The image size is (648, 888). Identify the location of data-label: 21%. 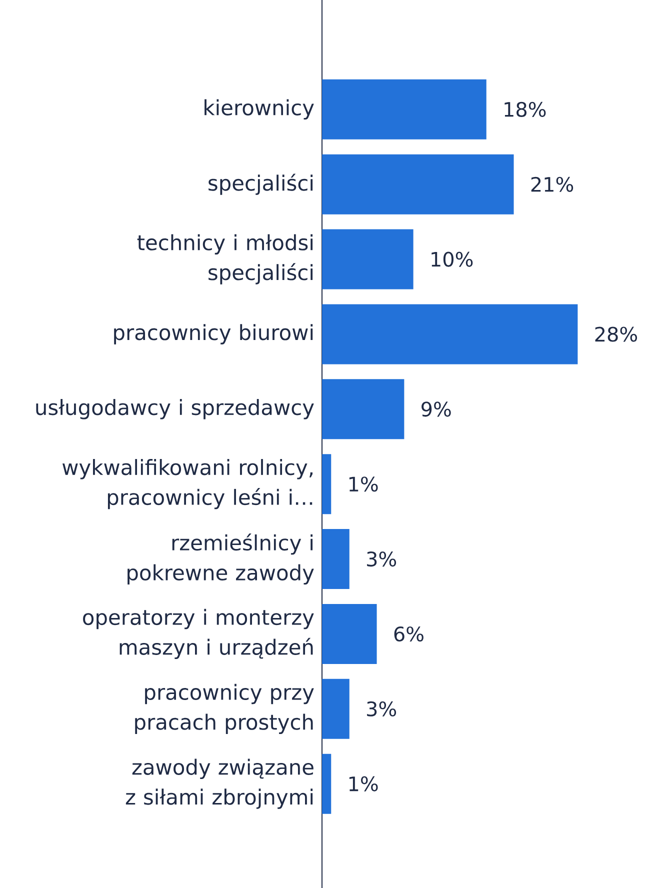
(552, 184).